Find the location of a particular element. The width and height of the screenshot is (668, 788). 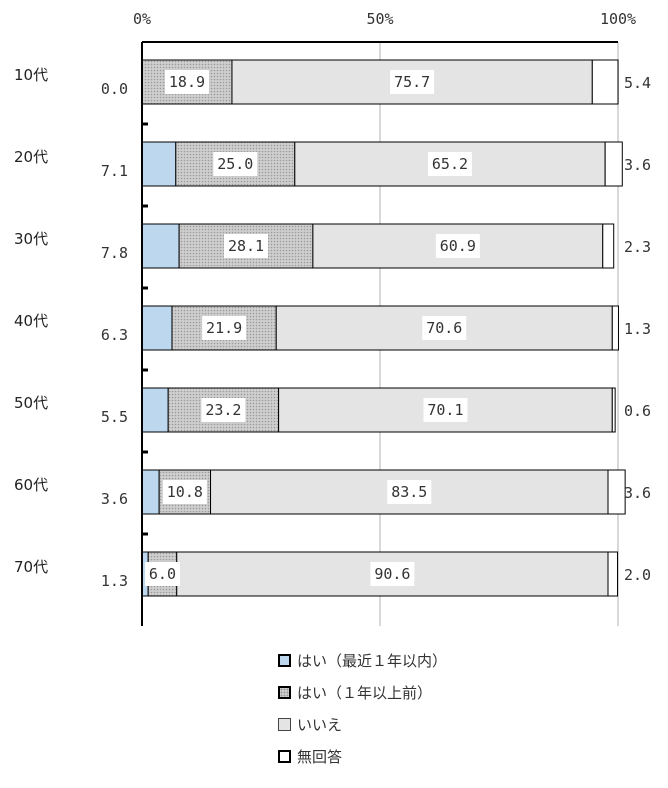

data-label: 5.5 is located at coordinates (114, 417).